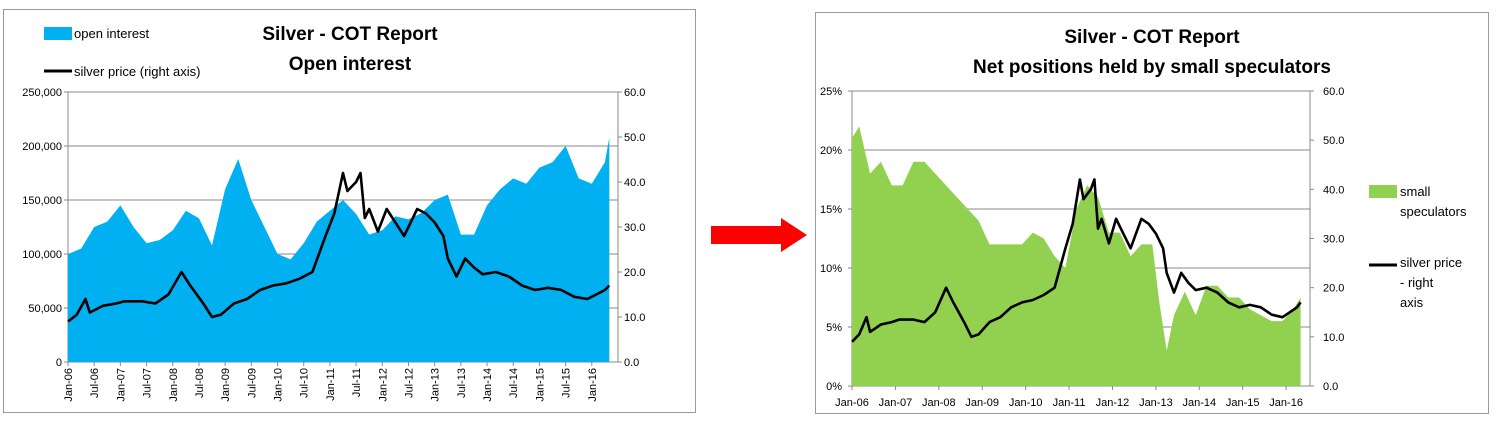 The width and height of the screenshot is (1497, 424). Describe the element at coordinates (42, 201) in the screenshot. I see `y-left-tick-label: 150,000` at that location.